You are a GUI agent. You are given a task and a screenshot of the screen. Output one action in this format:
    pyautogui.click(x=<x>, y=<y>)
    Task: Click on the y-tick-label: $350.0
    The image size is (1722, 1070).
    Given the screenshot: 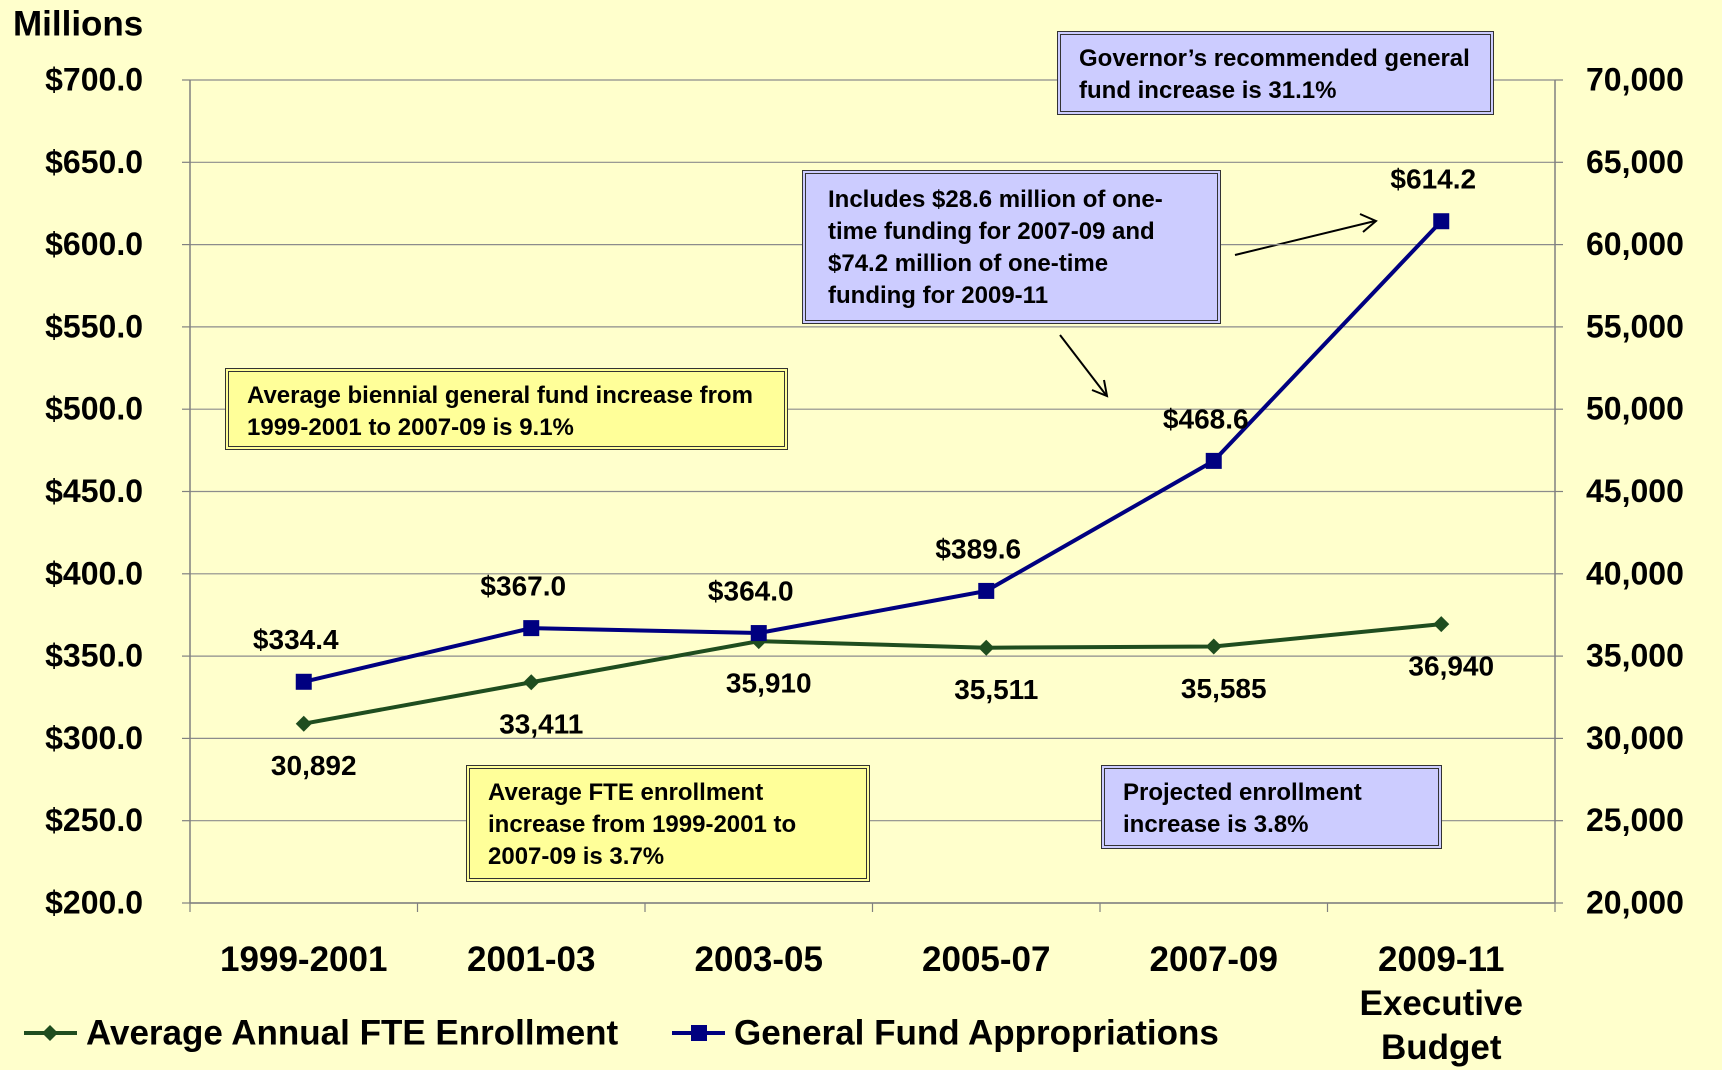 What is the action you would take?
    pyautogui.click(x=94, y=656)
    